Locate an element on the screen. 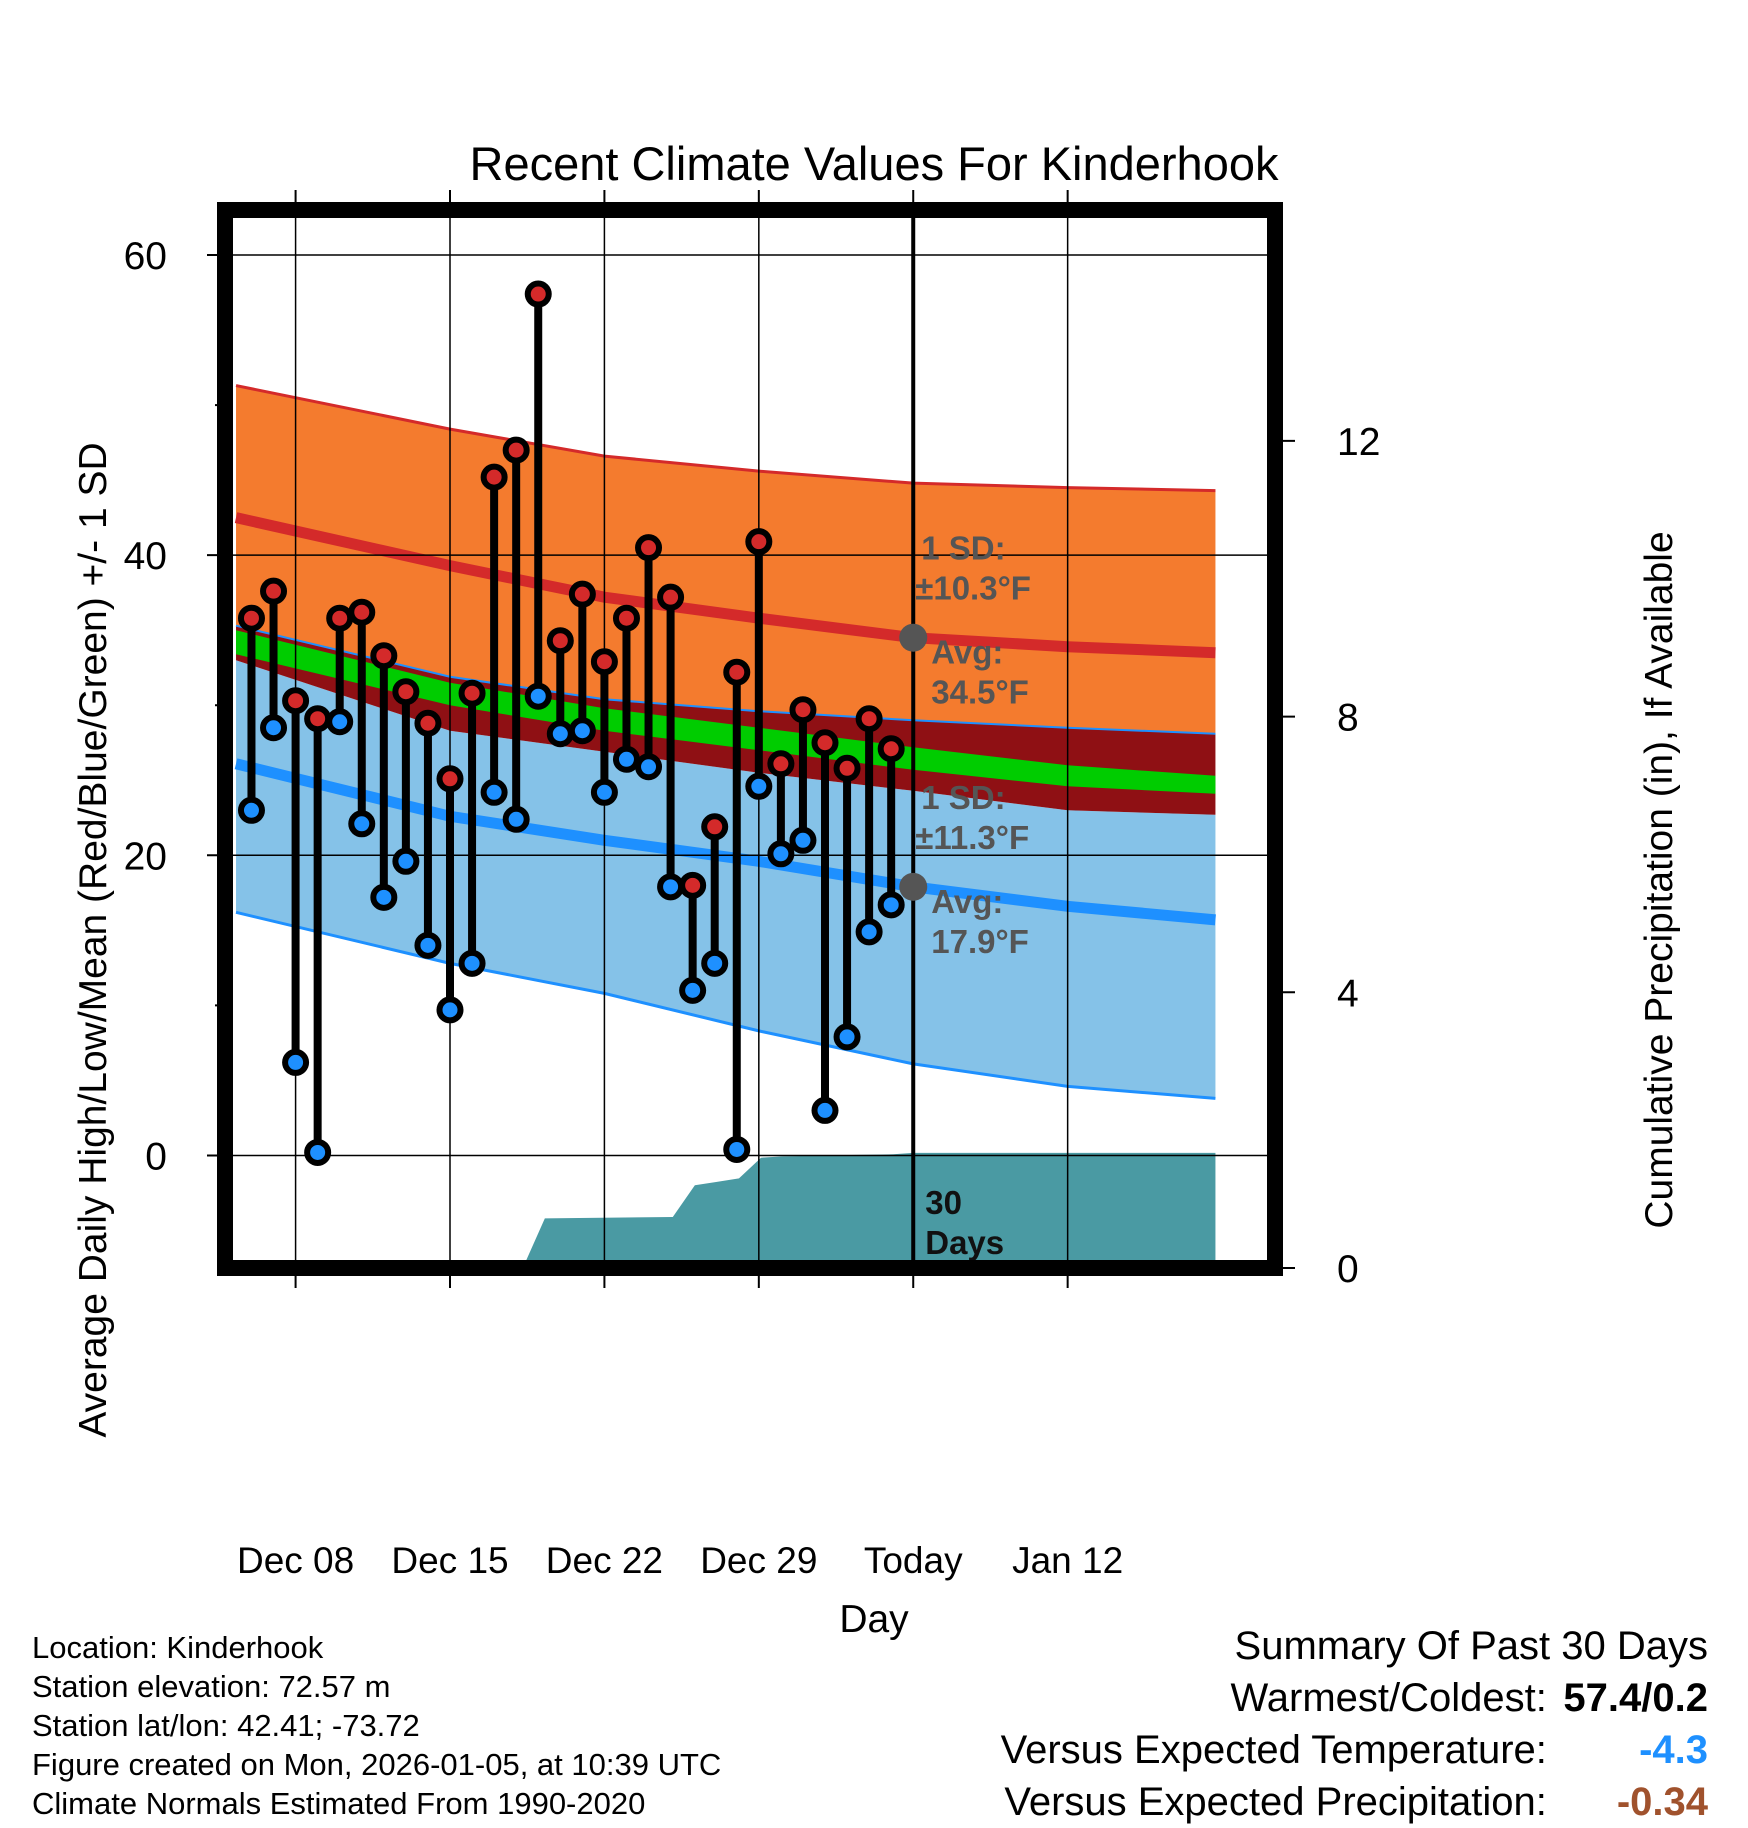 The height and width of the screenshot is (1828, 1748). temp-value: -4.3 is located at coordinates (1673, 1750).